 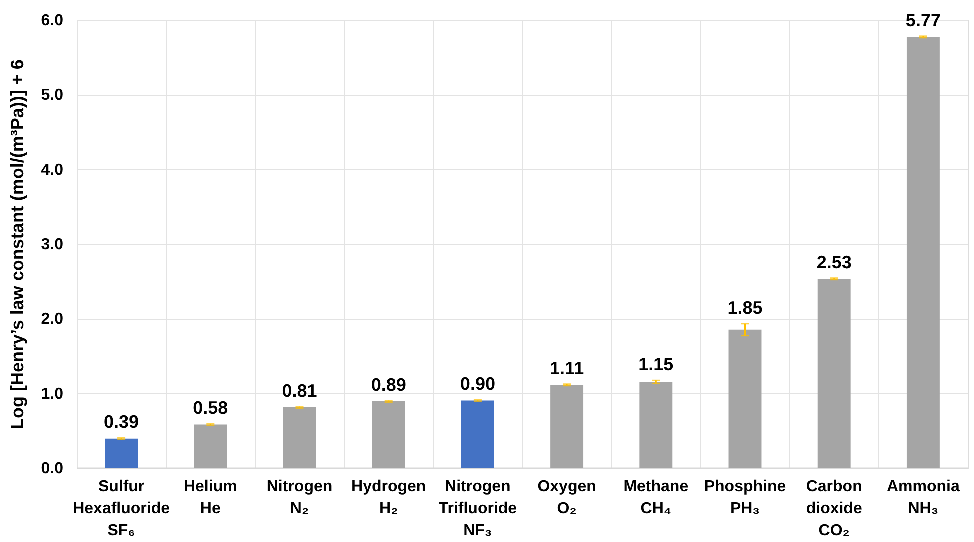 What do you see at coordinates (52, 469) in the screenshot?
I see `y-tick-label: 0.0` at bounding box center [52, 469].